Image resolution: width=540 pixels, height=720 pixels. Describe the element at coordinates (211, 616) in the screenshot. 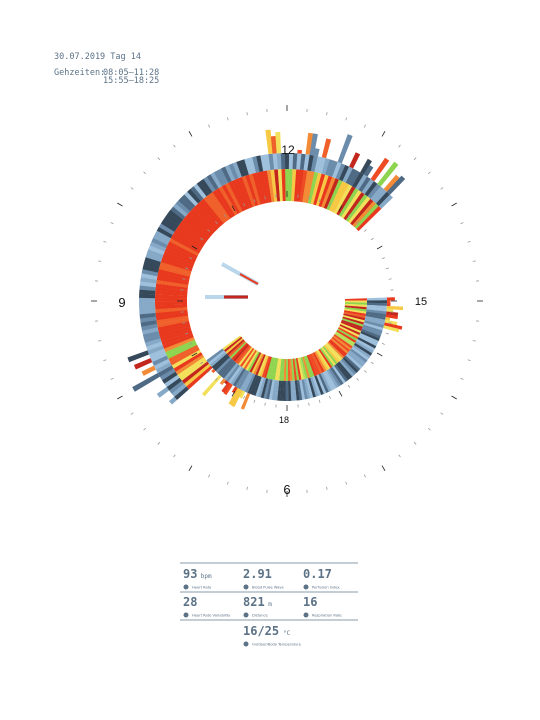

I see `stat-label: Heart Rate Variability` at that location.